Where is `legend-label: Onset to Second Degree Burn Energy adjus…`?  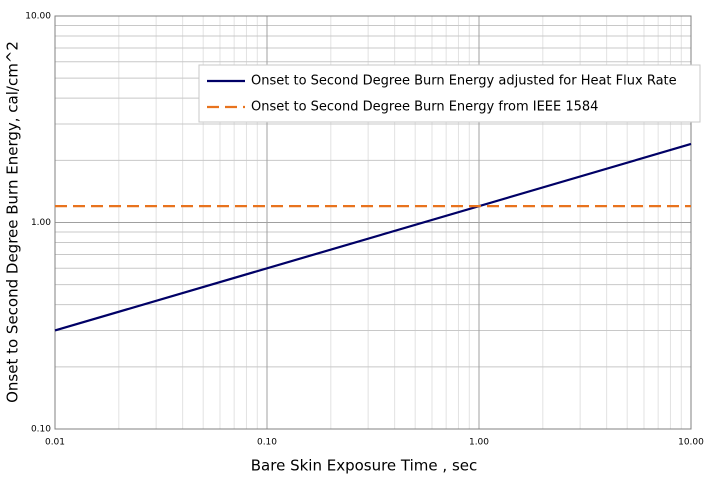 legend-label: Onset to Second Degree Burn Energy adjus… is located at coordinates (464, 81).